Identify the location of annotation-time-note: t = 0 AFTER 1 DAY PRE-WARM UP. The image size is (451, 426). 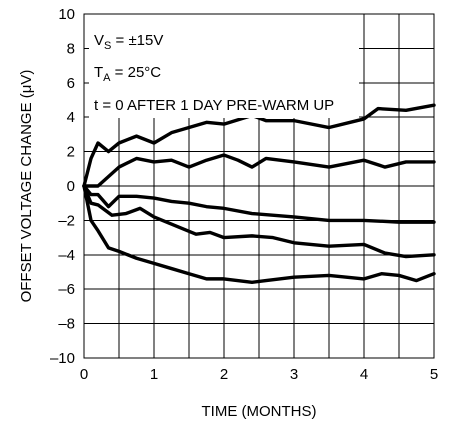
(214, 105).